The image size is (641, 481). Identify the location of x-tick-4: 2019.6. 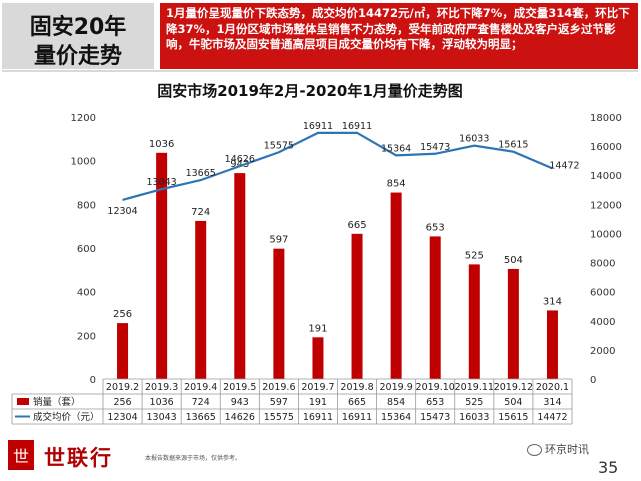
(278, 387).